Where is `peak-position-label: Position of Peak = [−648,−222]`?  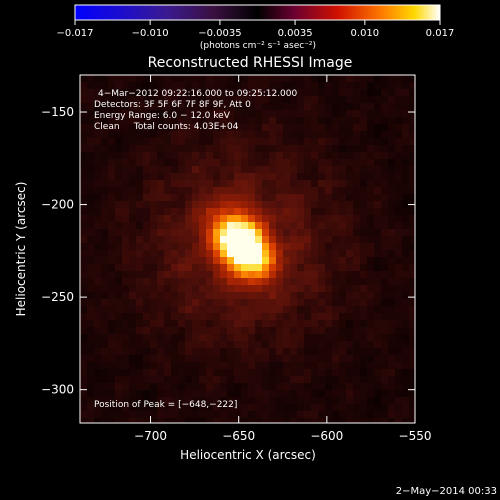
peak-position-label: Position of Peak = [−648,−222] is located at coordinates (165, 405).